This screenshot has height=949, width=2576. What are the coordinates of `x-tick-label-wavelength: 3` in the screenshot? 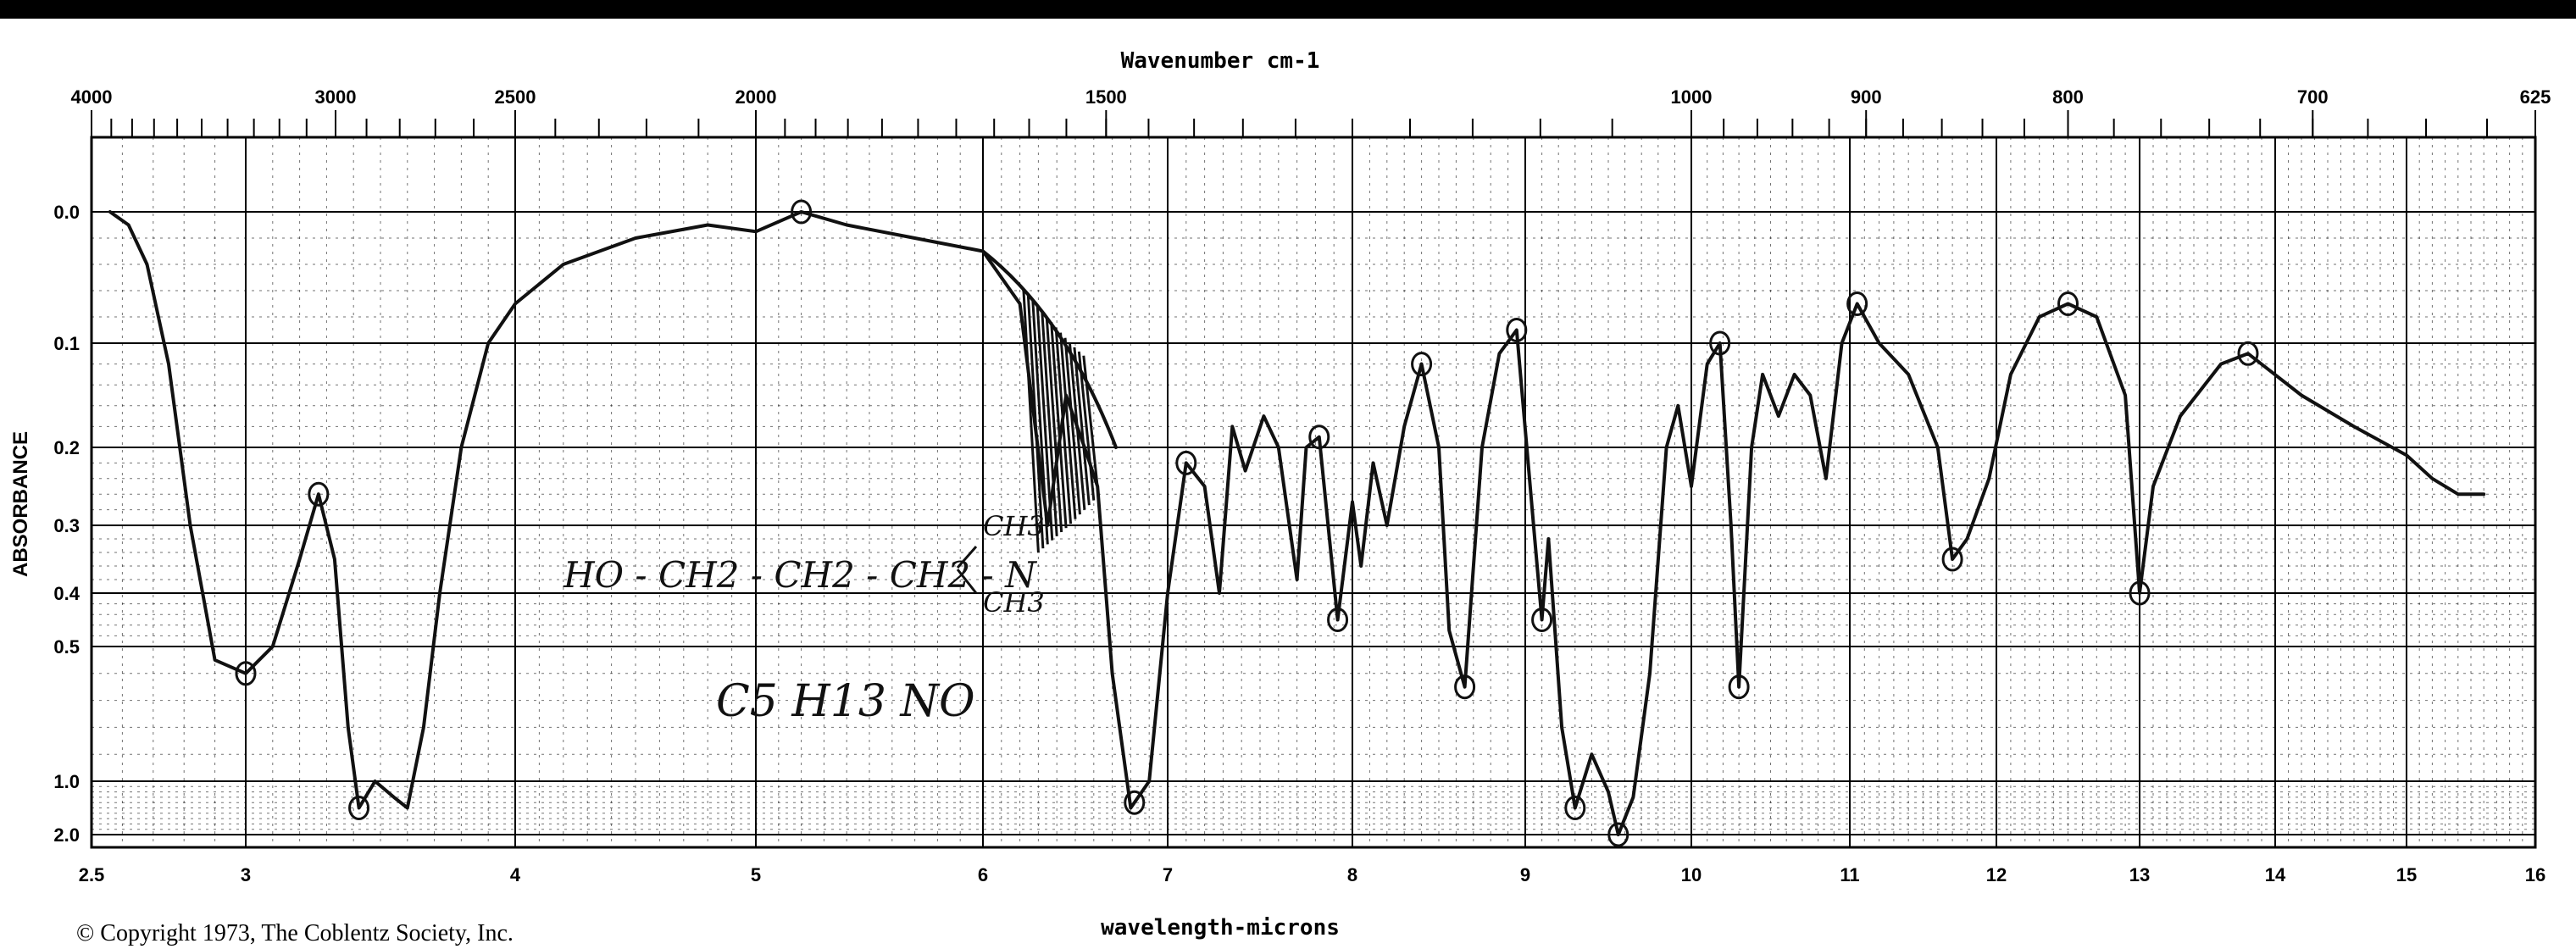 It's located at (246, 874).